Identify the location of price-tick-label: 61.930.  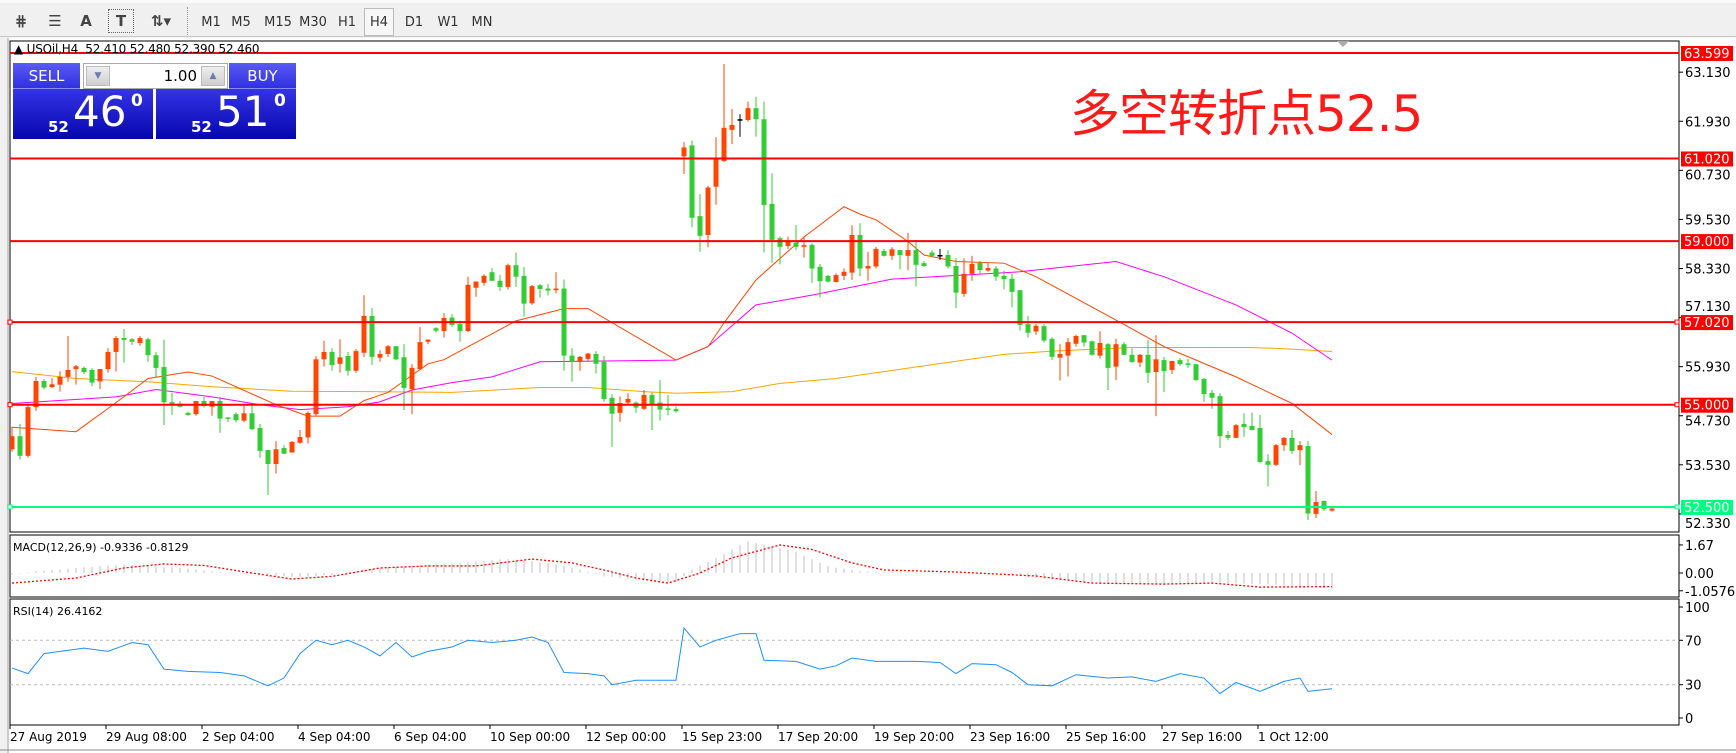
(1708, 122).